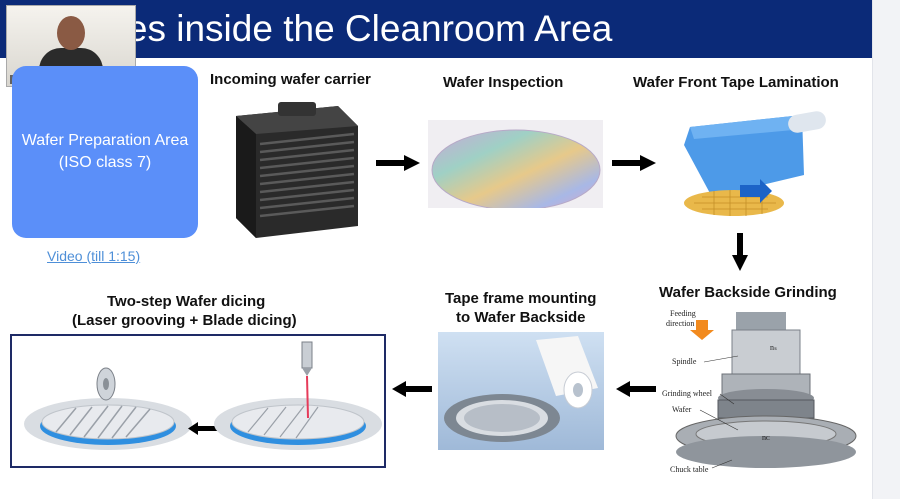 This screenshot has width=900, height=499. I want to click on wafer-carrier-image, so click(297, 170).